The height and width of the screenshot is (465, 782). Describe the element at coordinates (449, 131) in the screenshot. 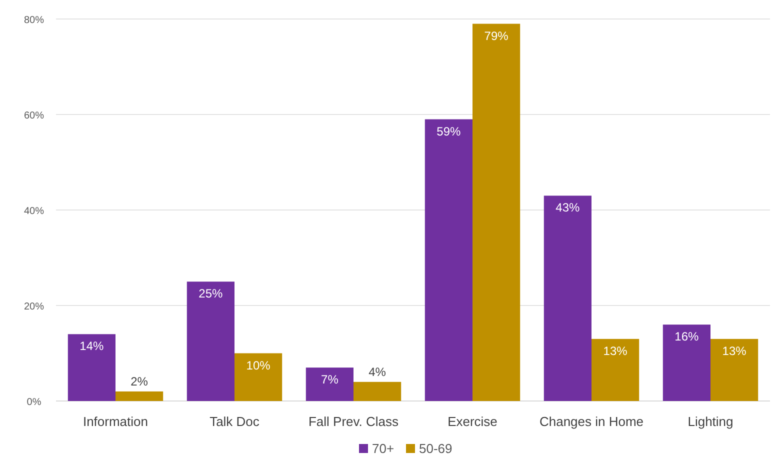

I see `data-label: 59%` at that location.